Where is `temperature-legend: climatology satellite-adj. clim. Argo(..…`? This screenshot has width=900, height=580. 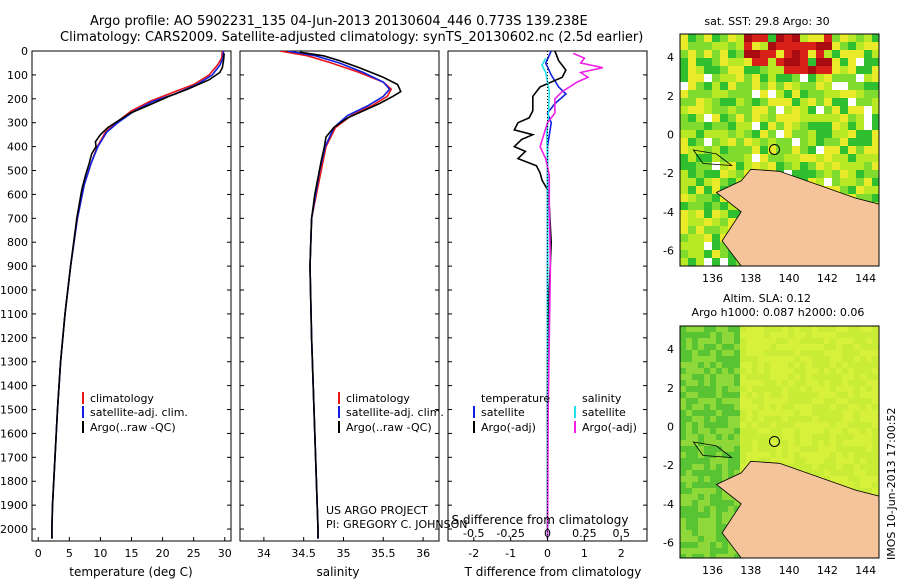 temperature-legend: climatology satellite-adj. clim. Argo(..… is located at coordinates (135, 413).